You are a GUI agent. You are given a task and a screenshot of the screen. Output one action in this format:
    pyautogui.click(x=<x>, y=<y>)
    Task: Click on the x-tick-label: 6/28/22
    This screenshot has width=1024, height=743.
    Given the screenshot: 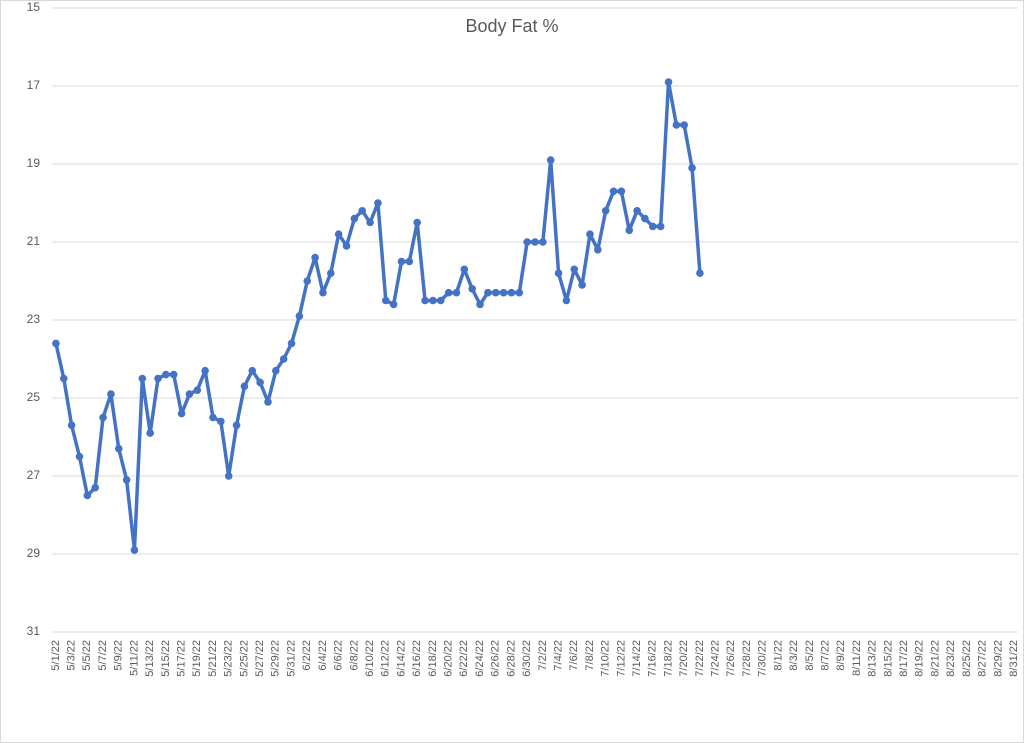 What is the action you would take?
    pyautogui.click(x=511, y=658)
    